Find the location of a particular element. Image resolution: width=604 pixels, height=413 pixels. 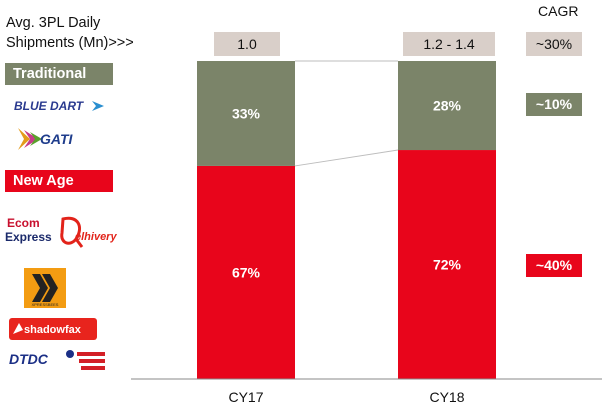

shadowfax-logo-text: shadowfax is located at coordinates (53, 330).